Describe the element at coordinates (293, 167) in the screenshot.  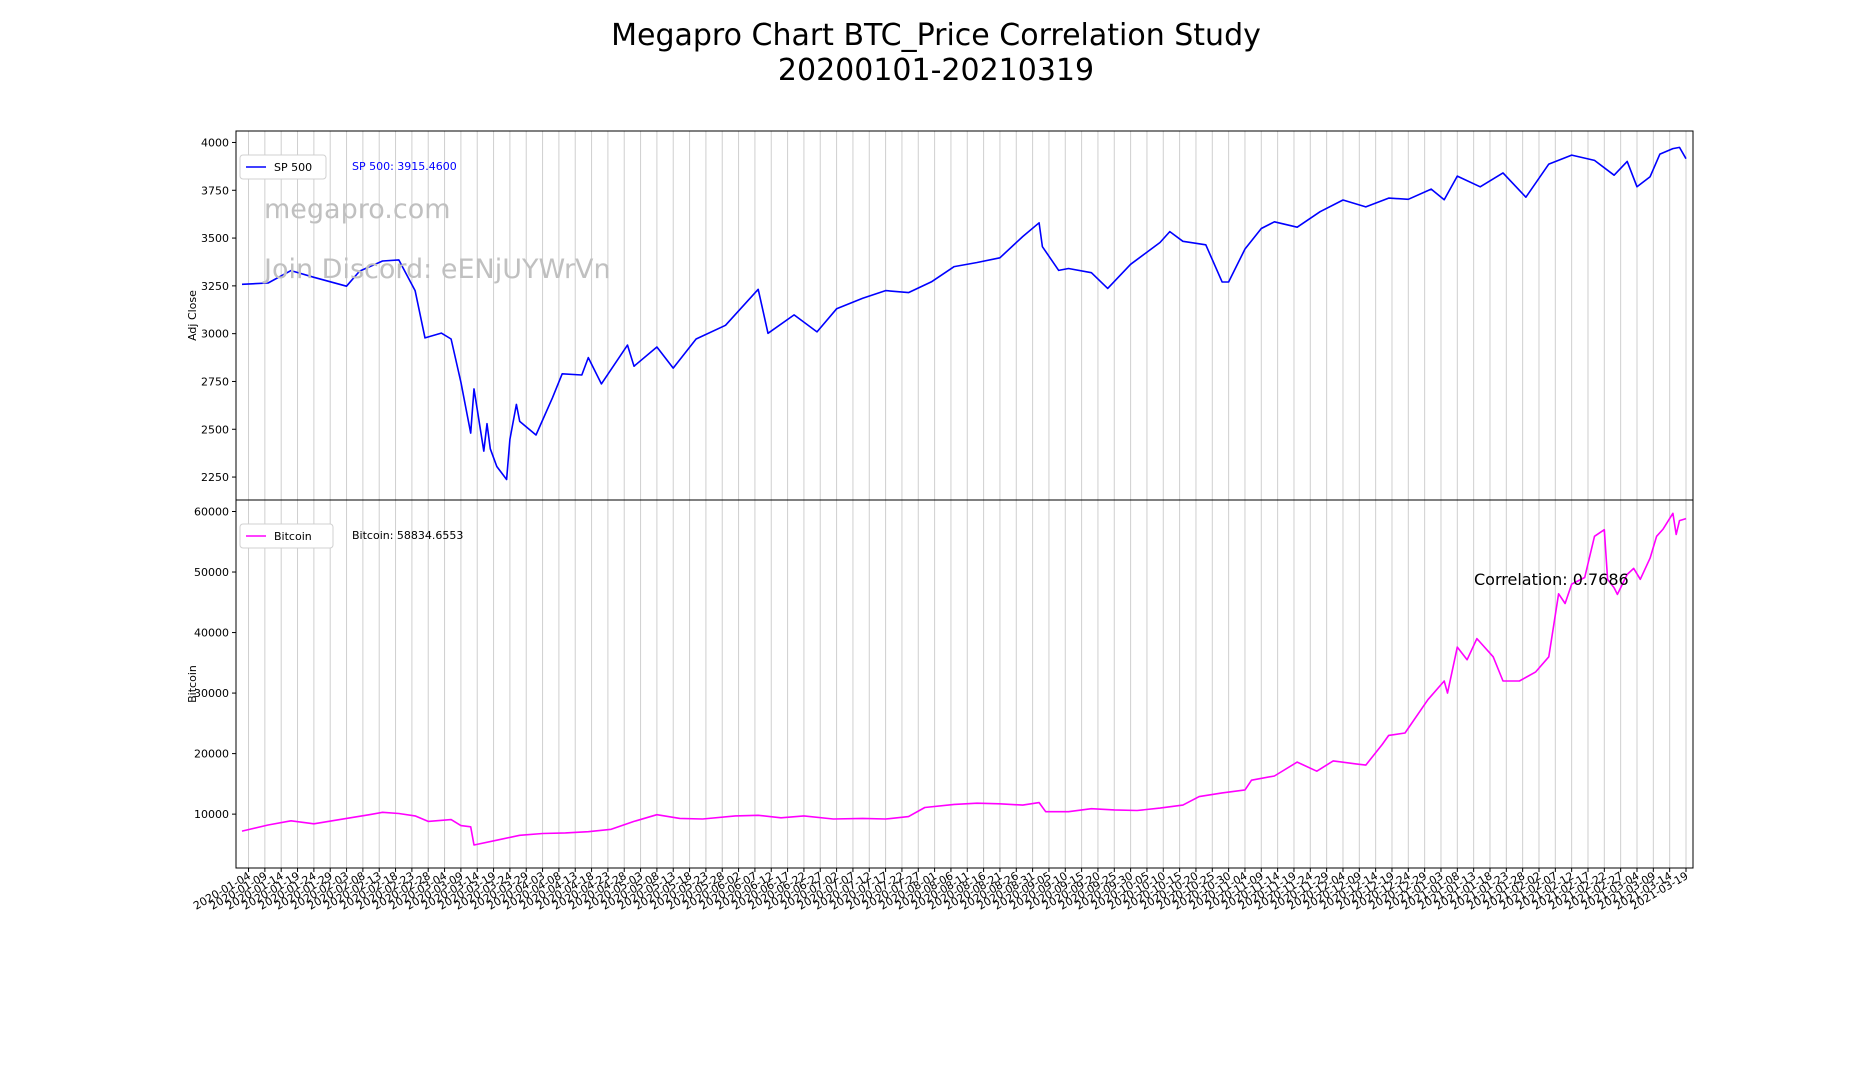
I see `legend-label: SP 500` at that location.